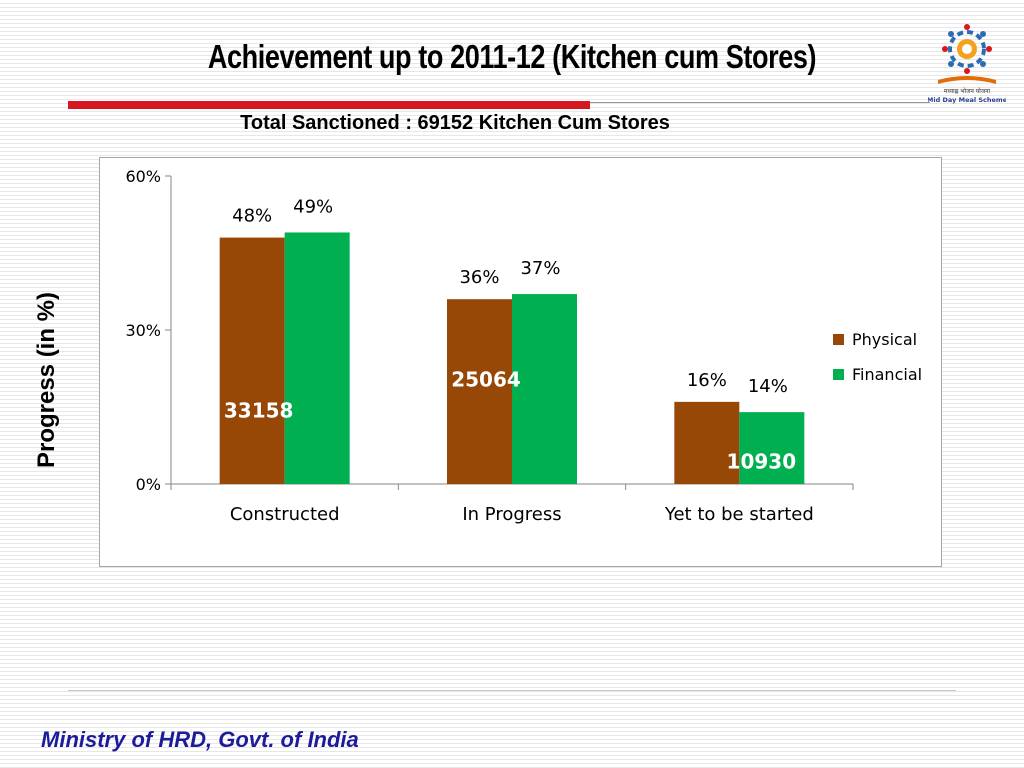  I want to click on legend-label-financial: Financial, so click(887, 374).